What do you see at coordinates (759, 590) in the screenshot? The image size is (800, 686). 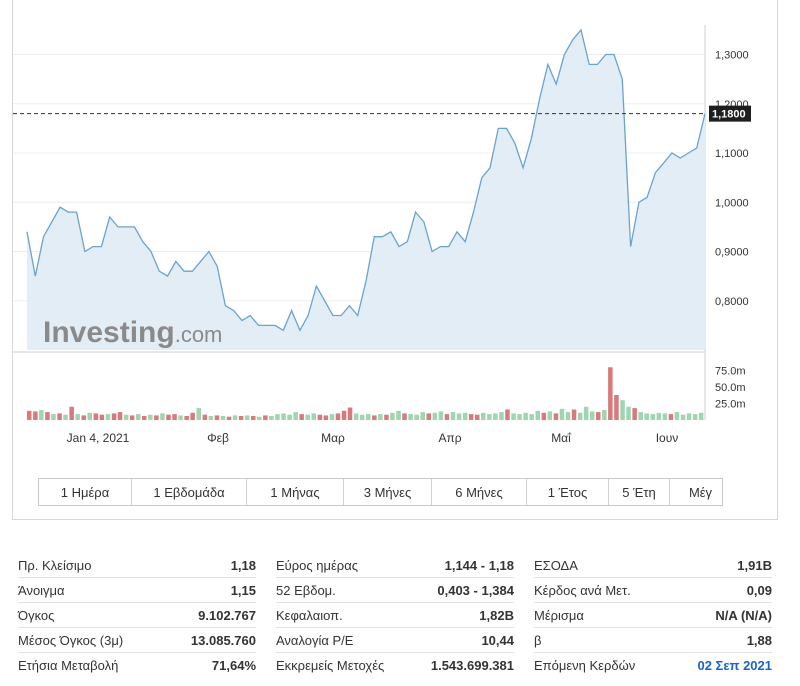 I see `stat-value: 0,09` at bounding box center [759, 590].